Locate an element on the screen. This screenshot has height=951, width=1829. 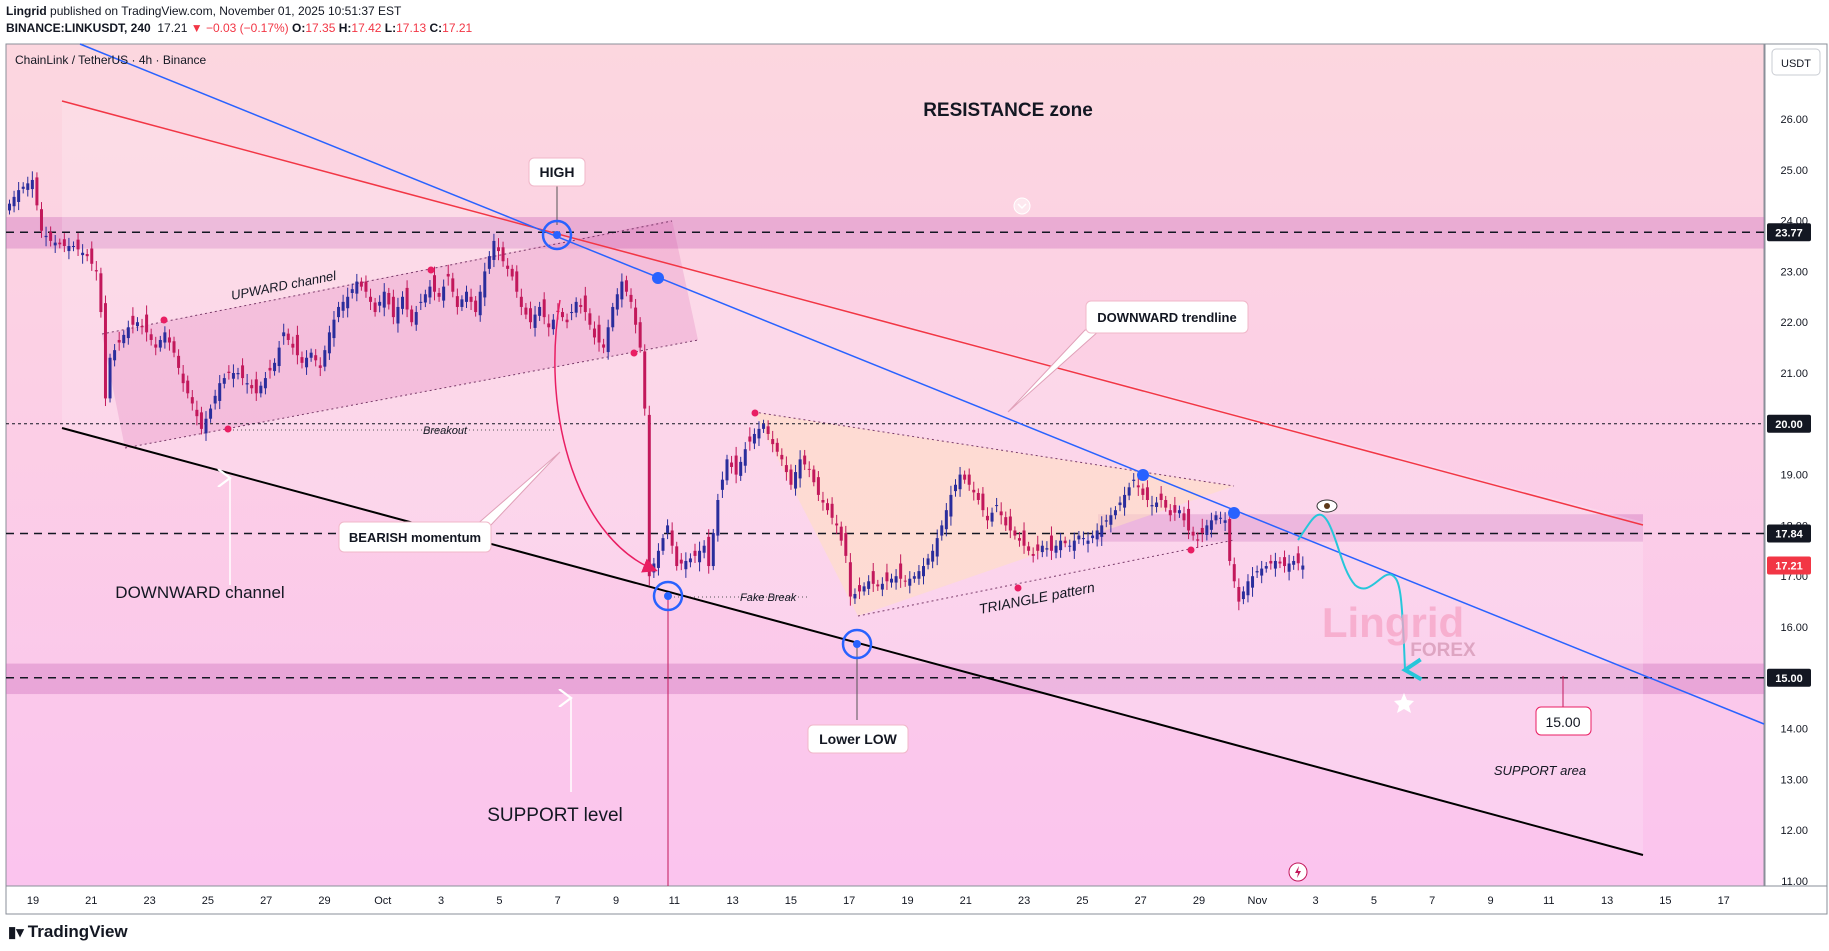
footer-brand: TradingView is located at coordinates (77, 931).